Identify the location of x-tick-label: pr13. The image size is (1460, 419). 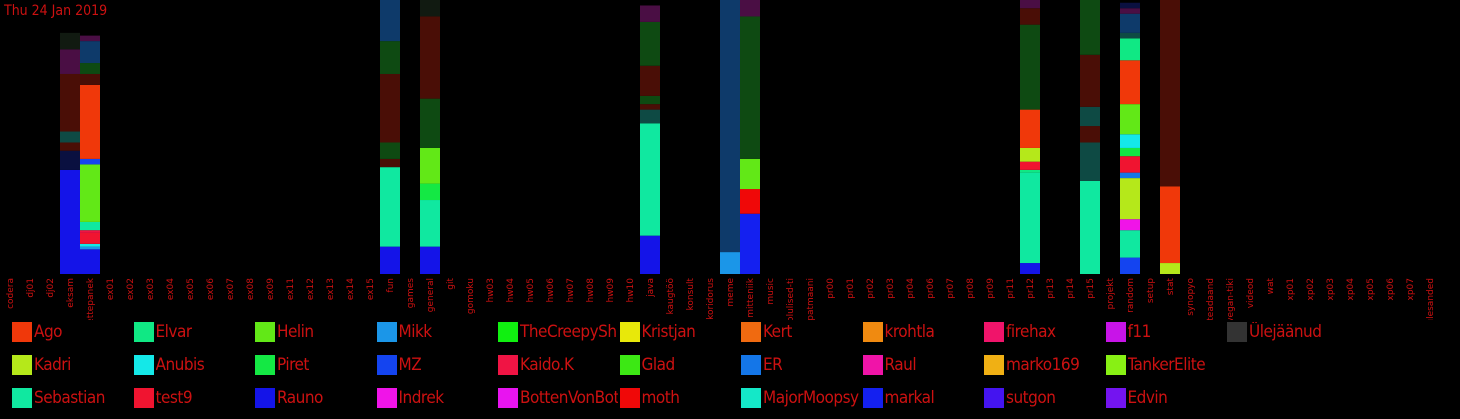
(1051, 288).